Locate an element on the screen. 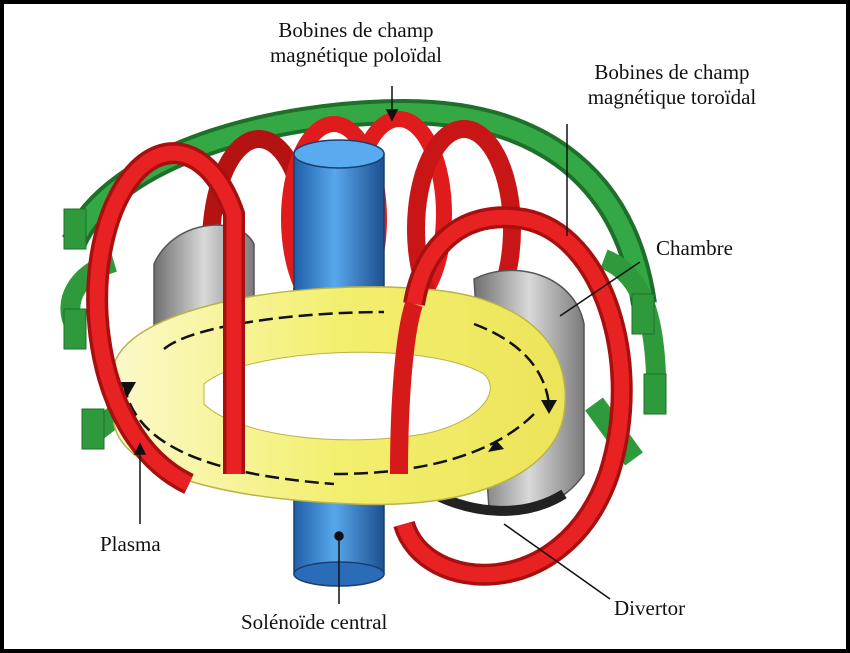 The image size is (850, 653). label-toroidal-coils: Bobines de champ magnétique toroïdal is located at coordinates (672, 85).